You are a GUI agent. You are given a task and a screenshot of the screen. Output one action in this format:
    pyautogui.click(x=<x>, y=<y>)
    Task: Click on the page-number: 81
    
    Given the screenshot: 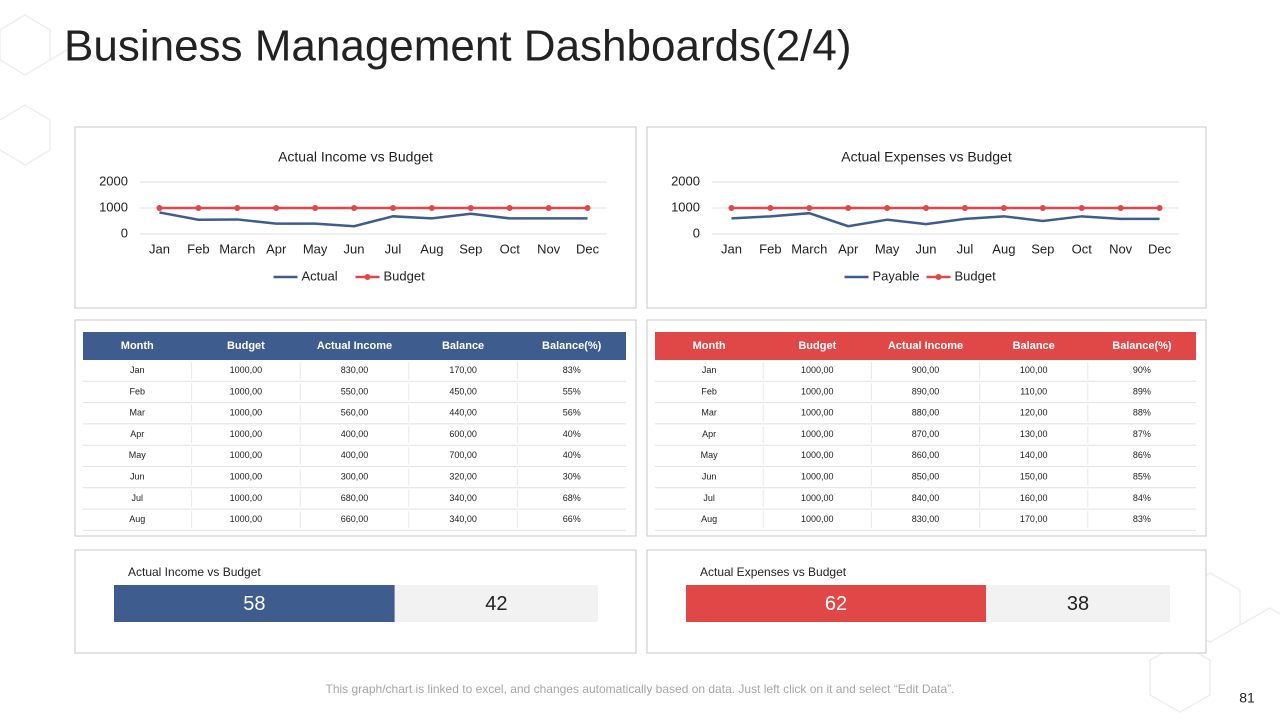 What is the action you would take?
    pyautogui.click(x=1247, y=698)
    